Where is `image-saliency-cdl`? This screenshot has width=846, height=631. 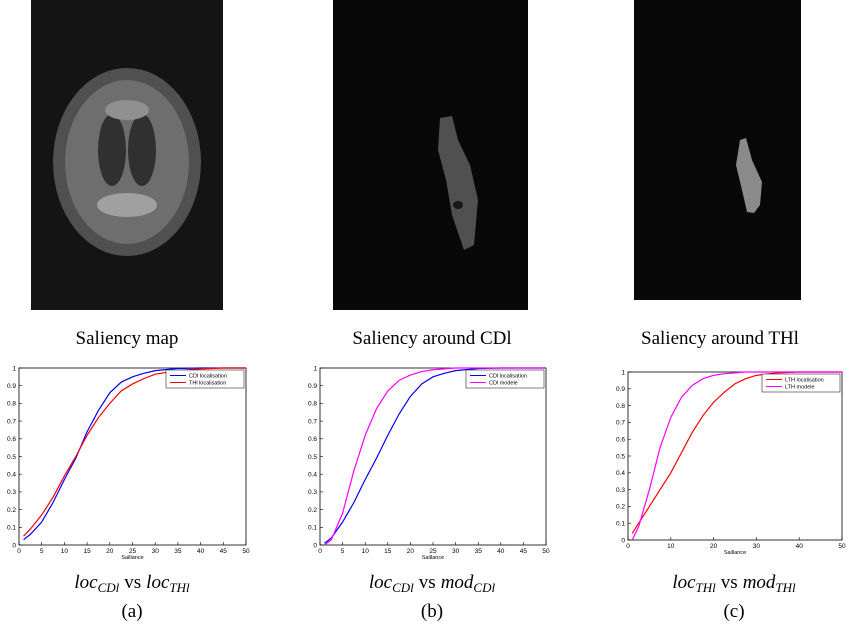 image-saliency-cdl is located at coordinates (430, 155).